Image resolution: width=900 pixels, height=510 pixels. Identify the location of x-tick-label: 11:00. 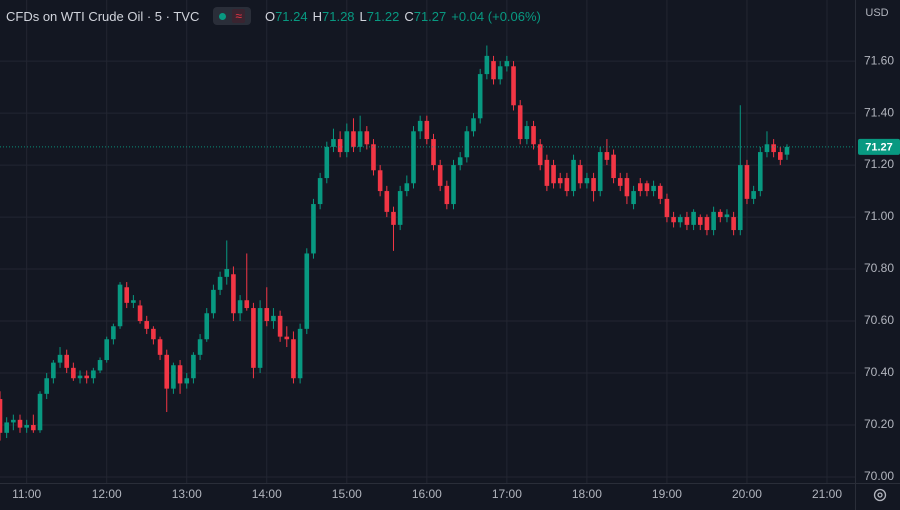
(26, 494).